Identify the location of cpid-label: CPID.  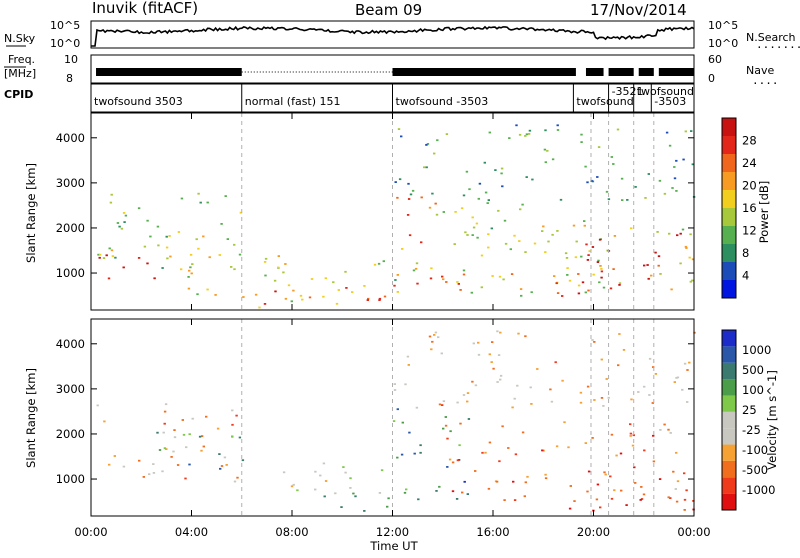
(18, 94).